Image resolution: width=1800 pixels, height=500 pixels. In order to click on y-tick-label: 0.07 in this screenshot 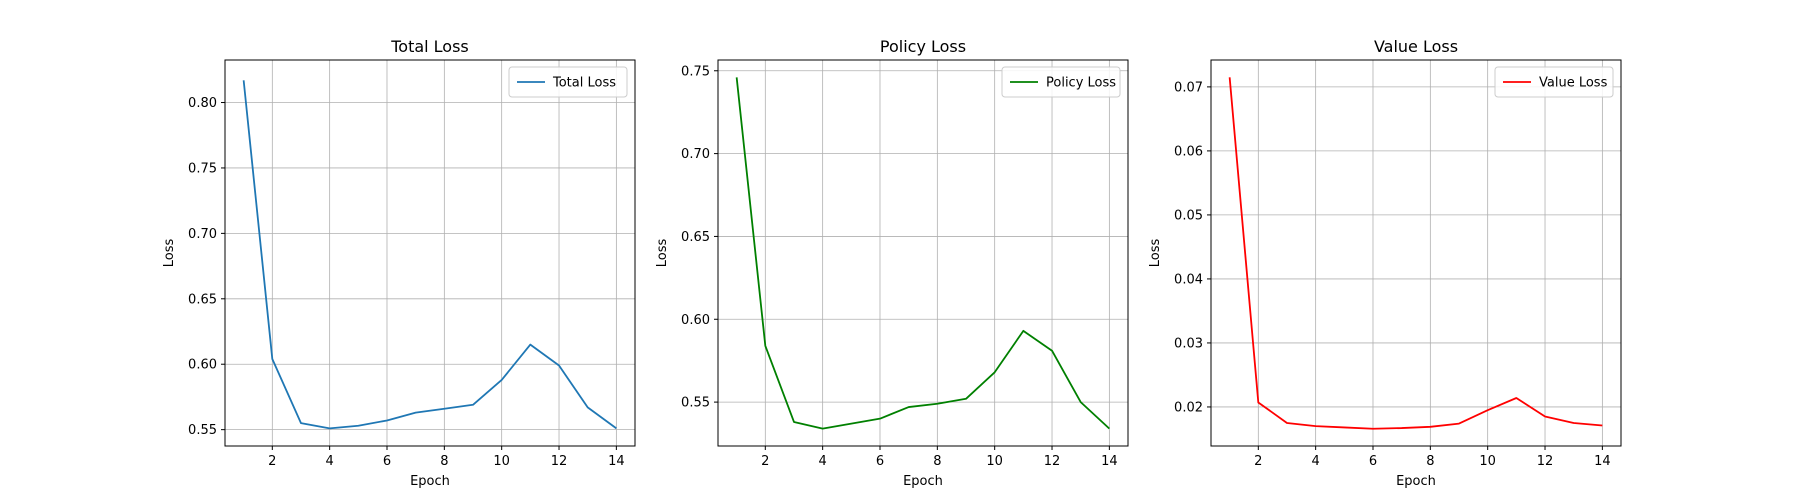, I will do `click(1188, 87)`.